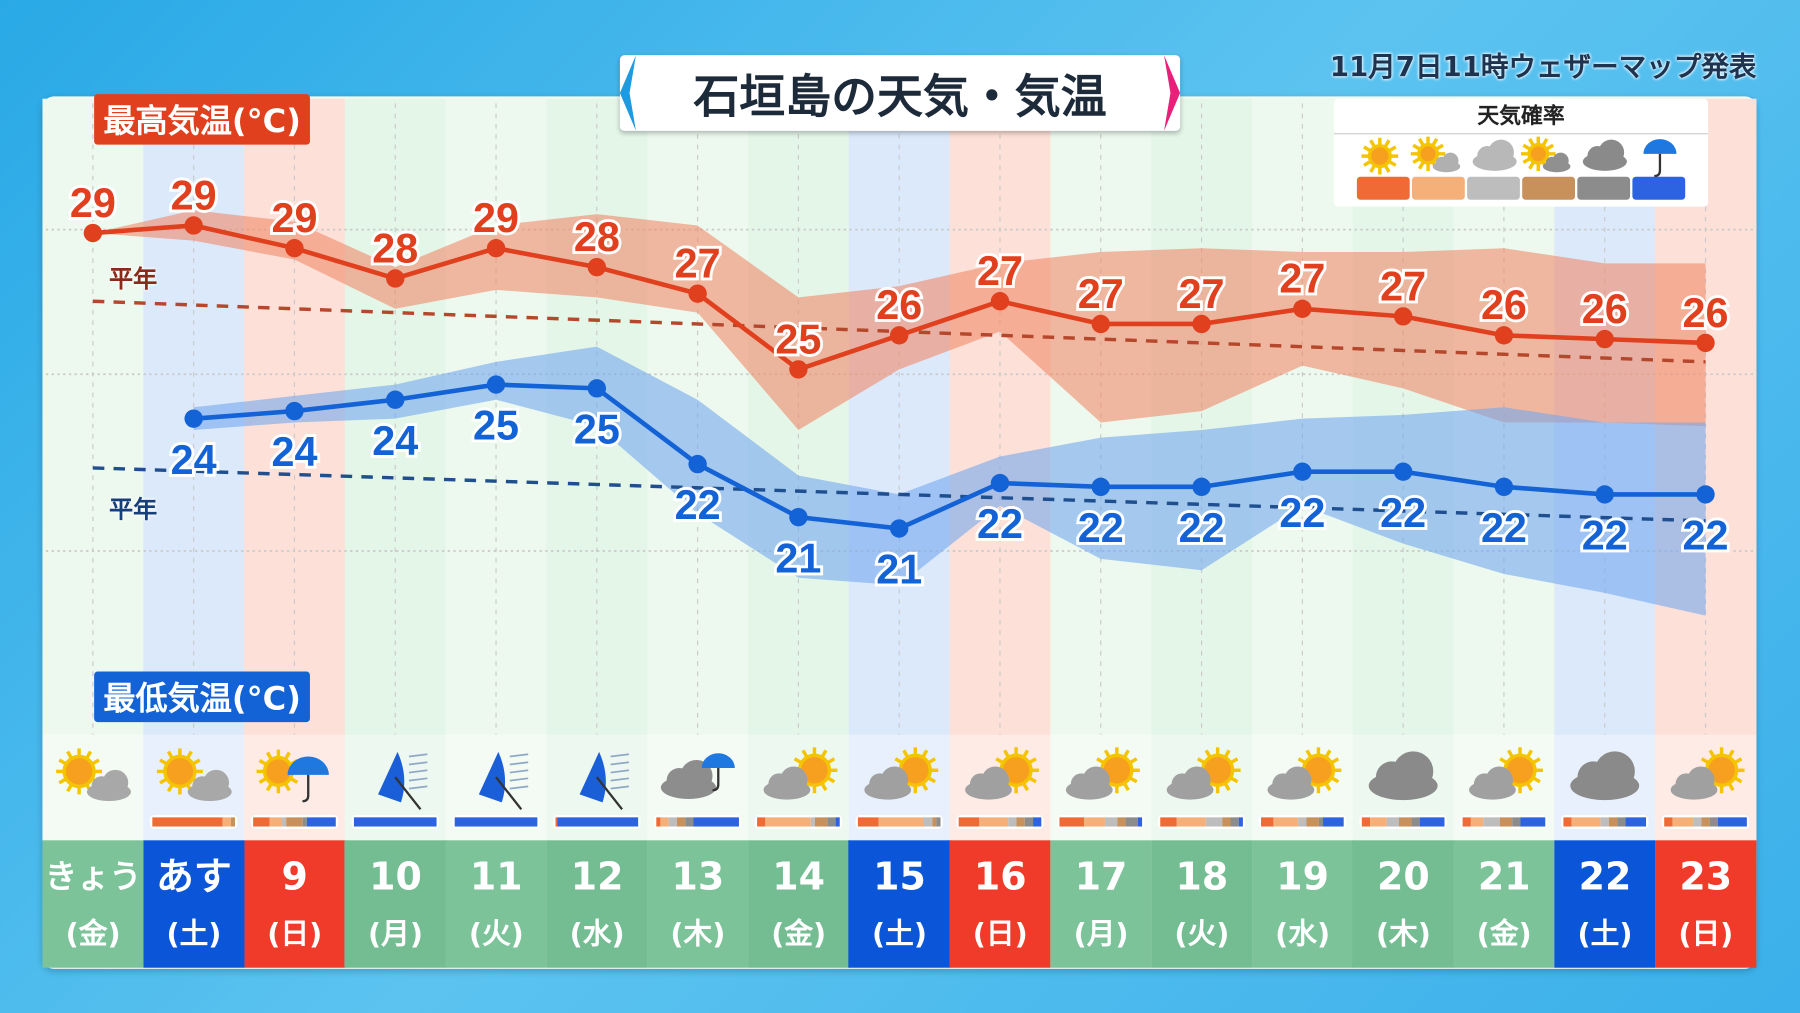 The image size is (1800, 1013). I want to click on weekday-label: (月), so click(1101, 934).